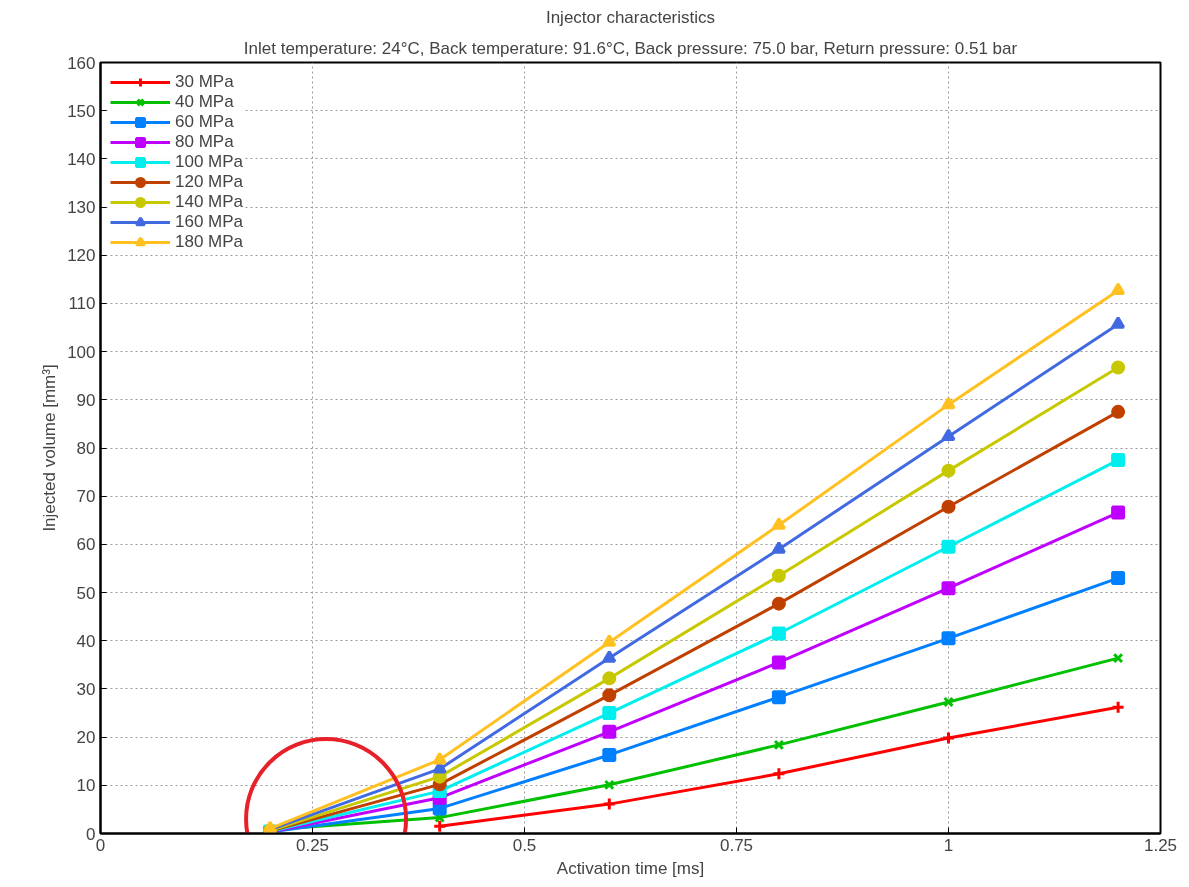  Describe the element at coordinates (81, 111) in the screenshot. I see `y-tick-label: 150` at that location.